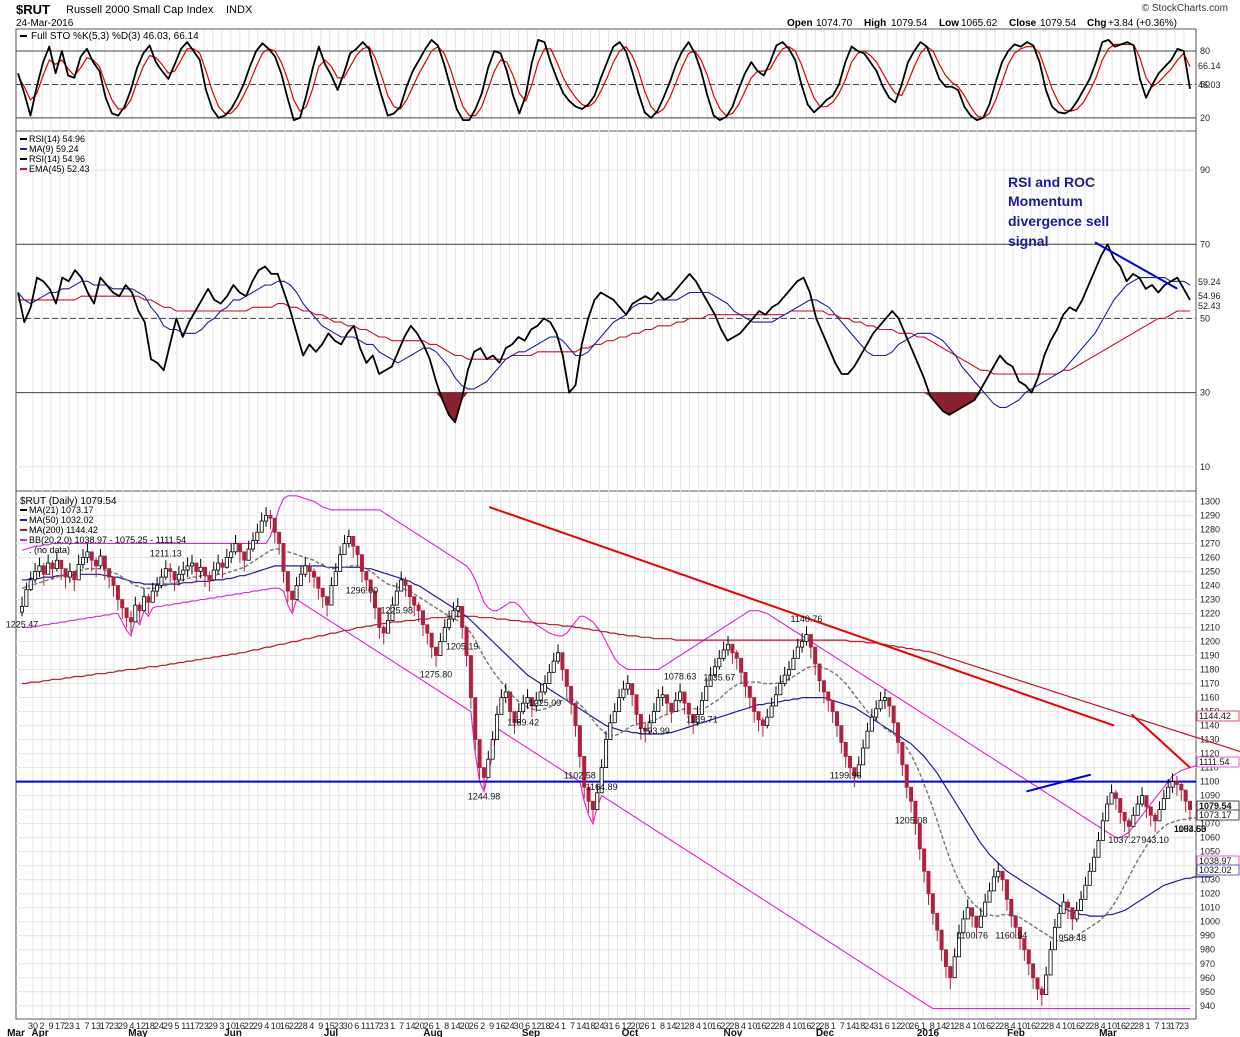 The height and width of the screenshot is (1037, 1240). What do you see at coordinates (531, 1032) in the screenshot?
I see `x-month-label: Sep` at bounding box center [531, 1032].